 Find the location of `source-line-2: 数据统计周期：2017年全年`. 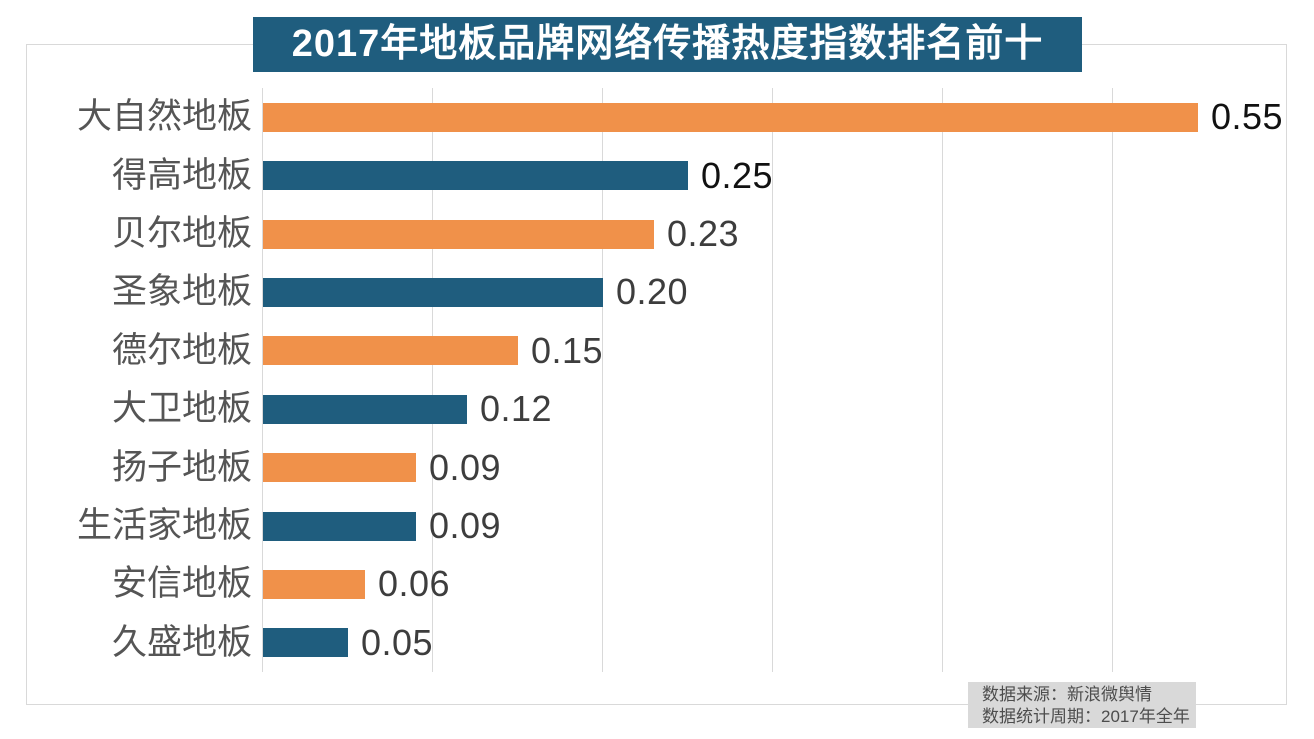

source-line-2: 数据统计周期：2017年全年 is located at coordinates (1086, 716).